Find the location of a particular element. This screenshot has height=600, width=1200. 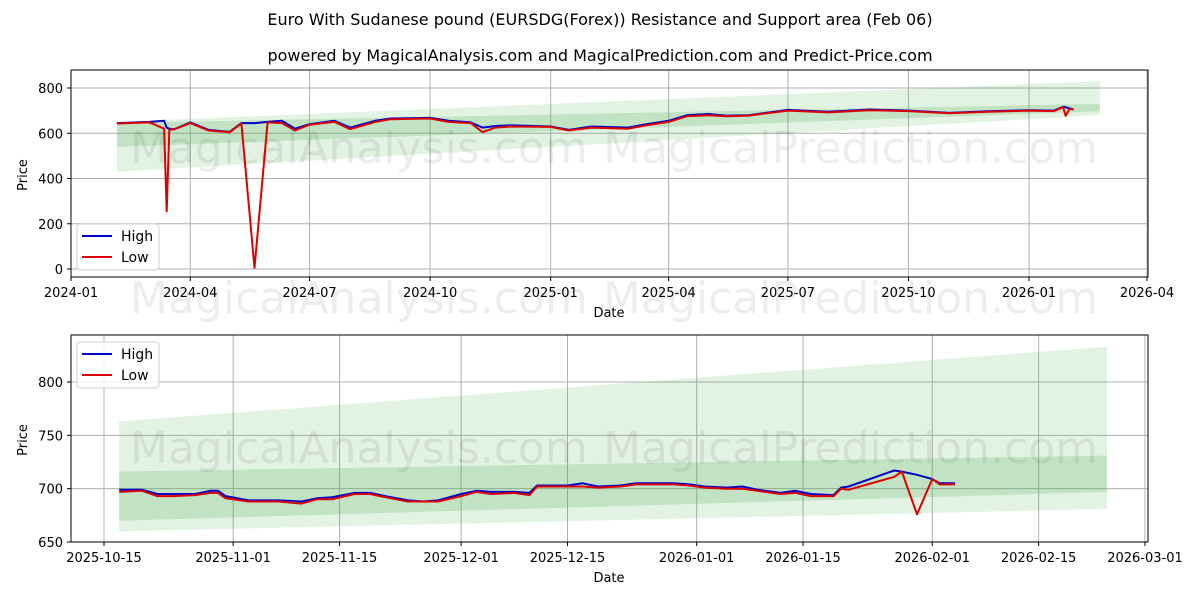

bottom-chart-lines is located at coordinates (537, 492).